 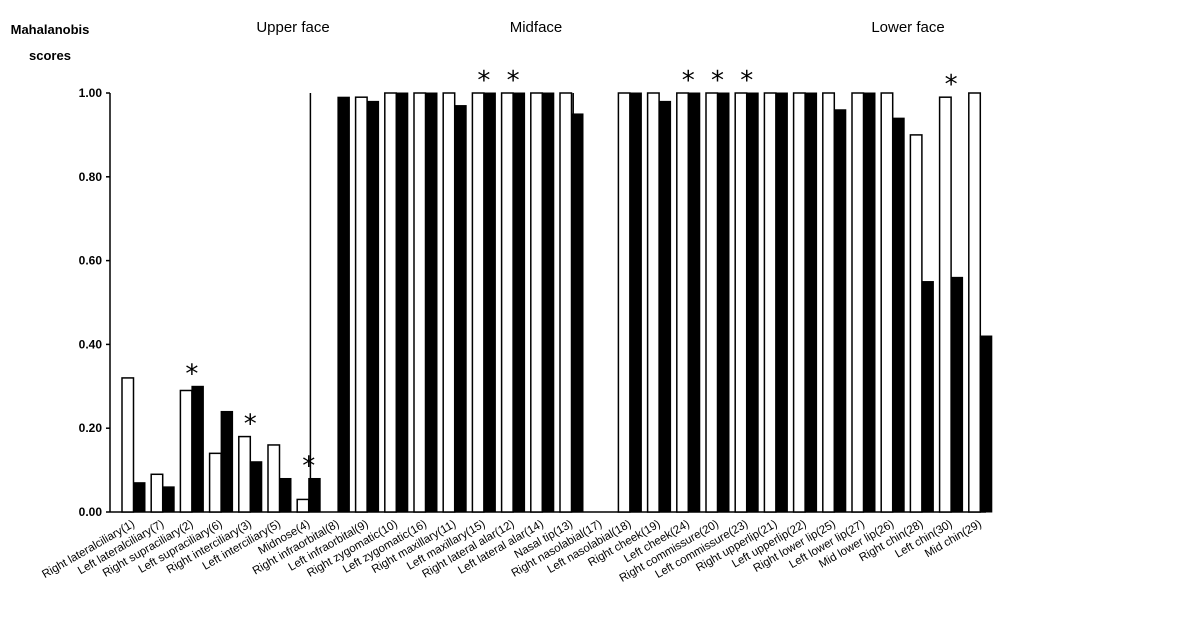 What do you see at coordinates (536, 27) in the screenshot?
I see `section-label-midface: Midface` at bounding box center [536, 27].